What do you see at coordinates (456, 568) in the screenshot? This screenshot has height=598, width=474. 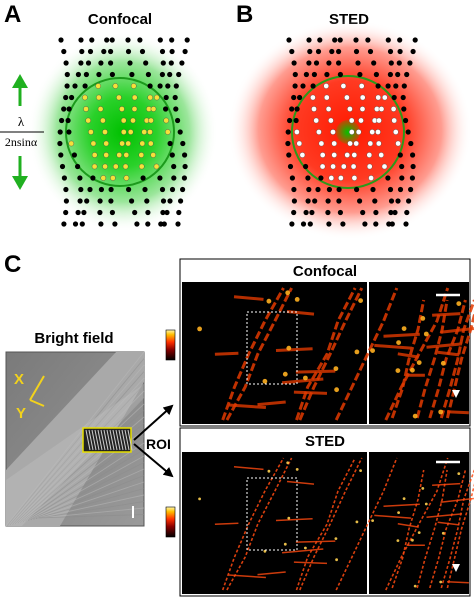 I see `sted-arrowhead` at bounding box center [456, 568].